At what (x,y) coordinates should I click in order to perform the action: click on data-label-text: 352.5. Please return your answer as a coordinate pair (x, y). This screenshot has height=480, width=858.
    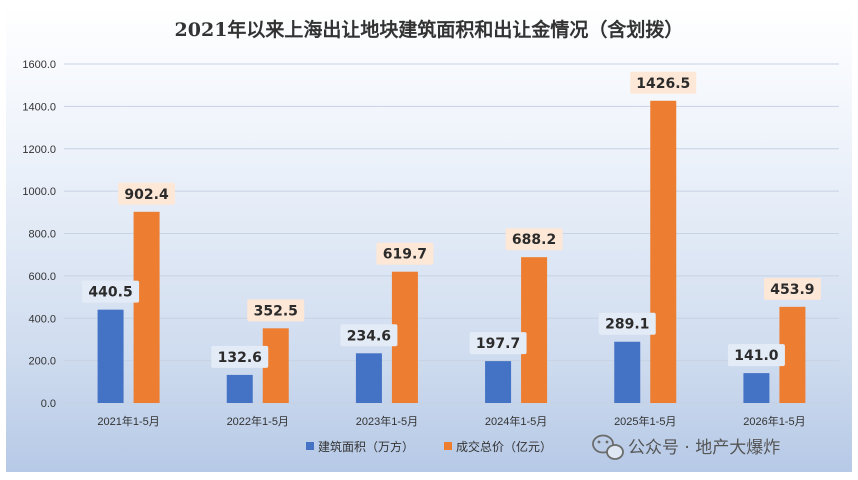
    Looking at the image, I should click on (276, 311).